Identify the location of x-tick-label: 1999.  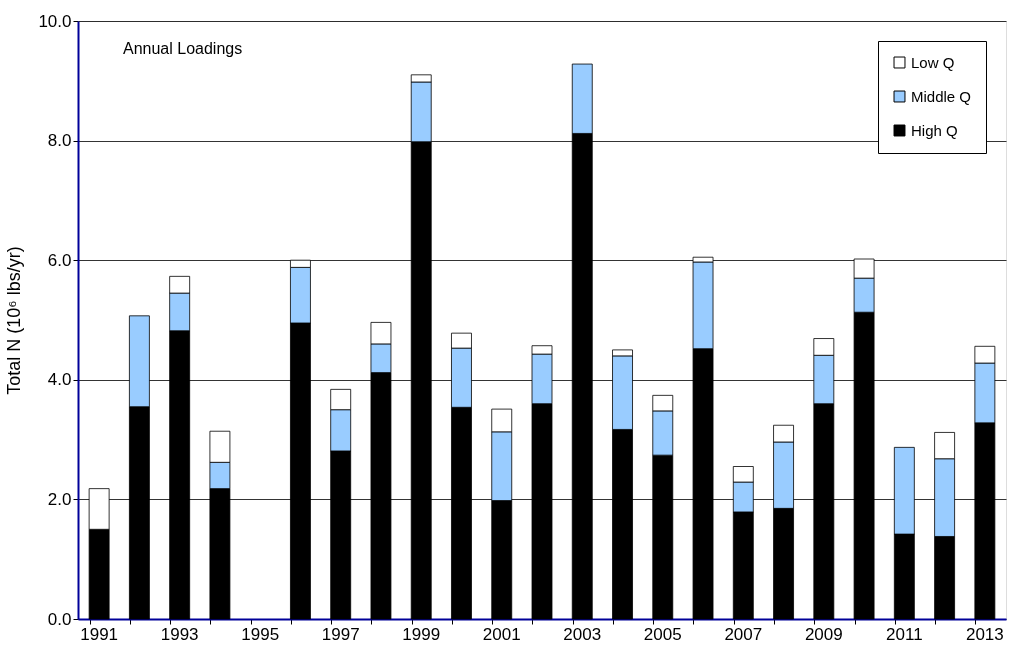
(421, 634).